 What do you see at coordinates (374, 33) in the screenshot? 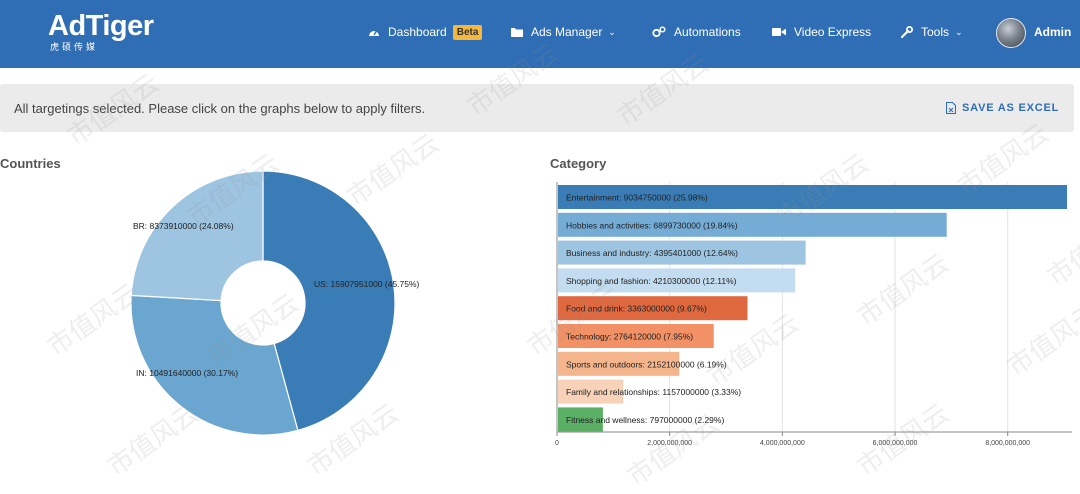
I see `dashboard-icon` at bounding box center [374, 33].